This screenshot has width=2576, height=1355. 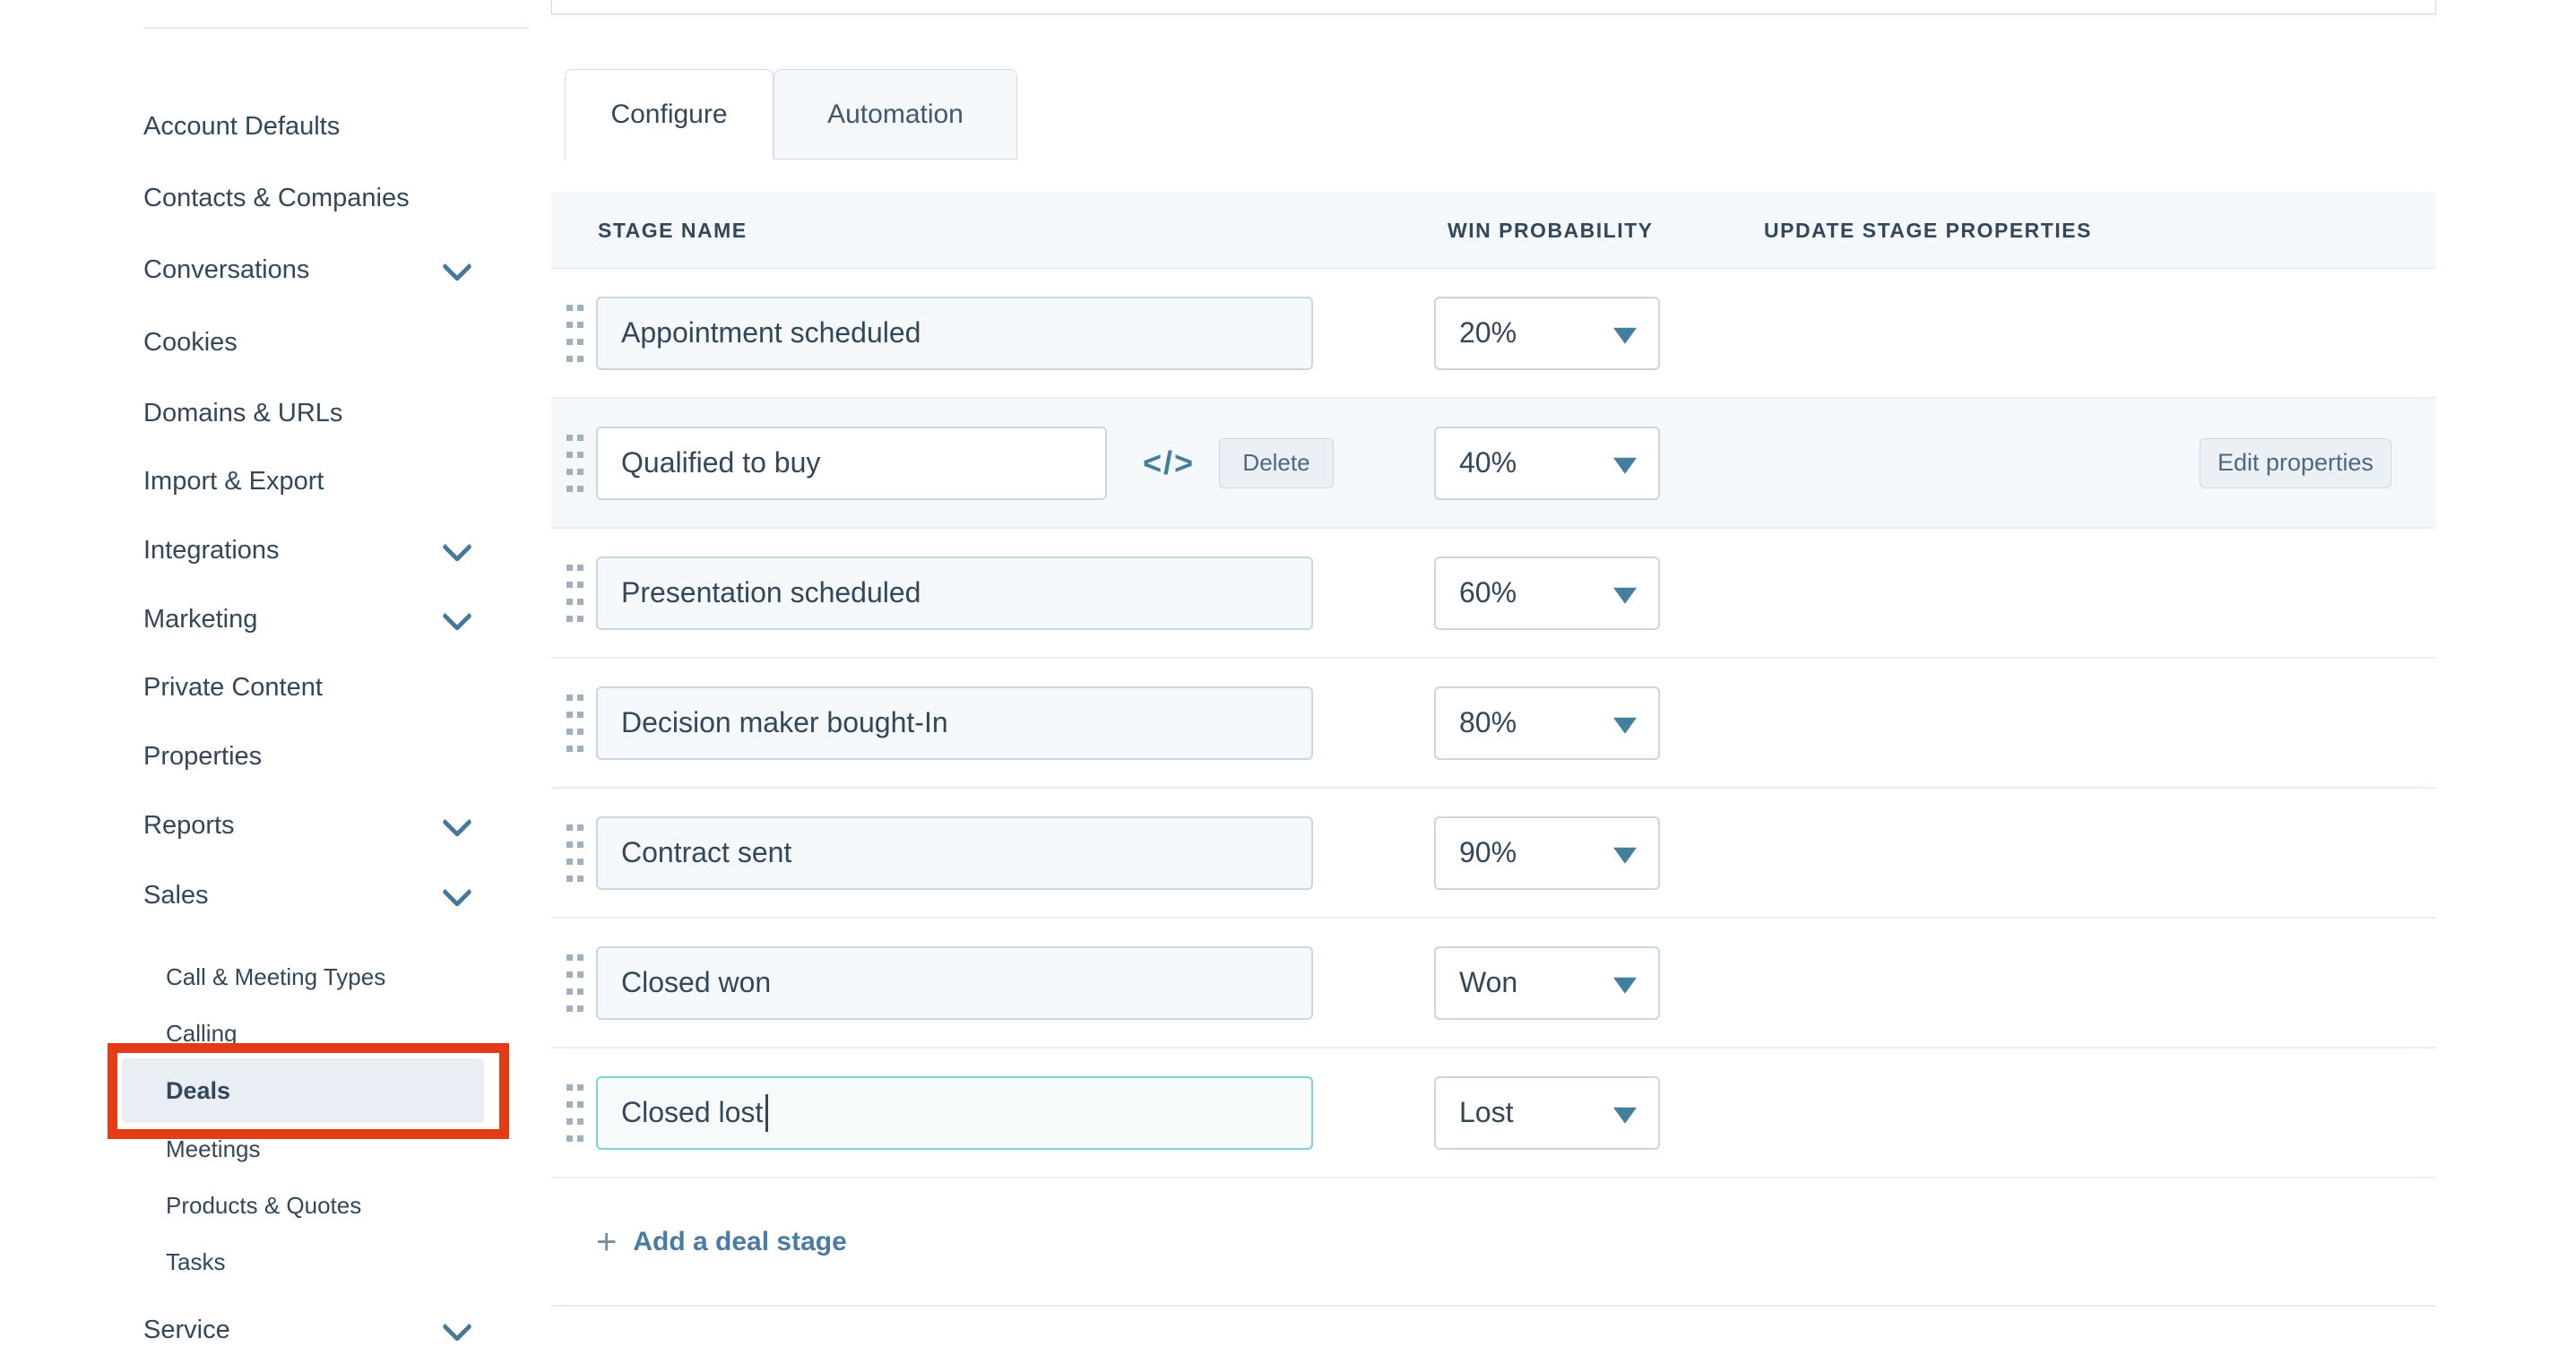 I want to click on table-row: Decision maker bought-In 80%, so click(x=1493, y=724).